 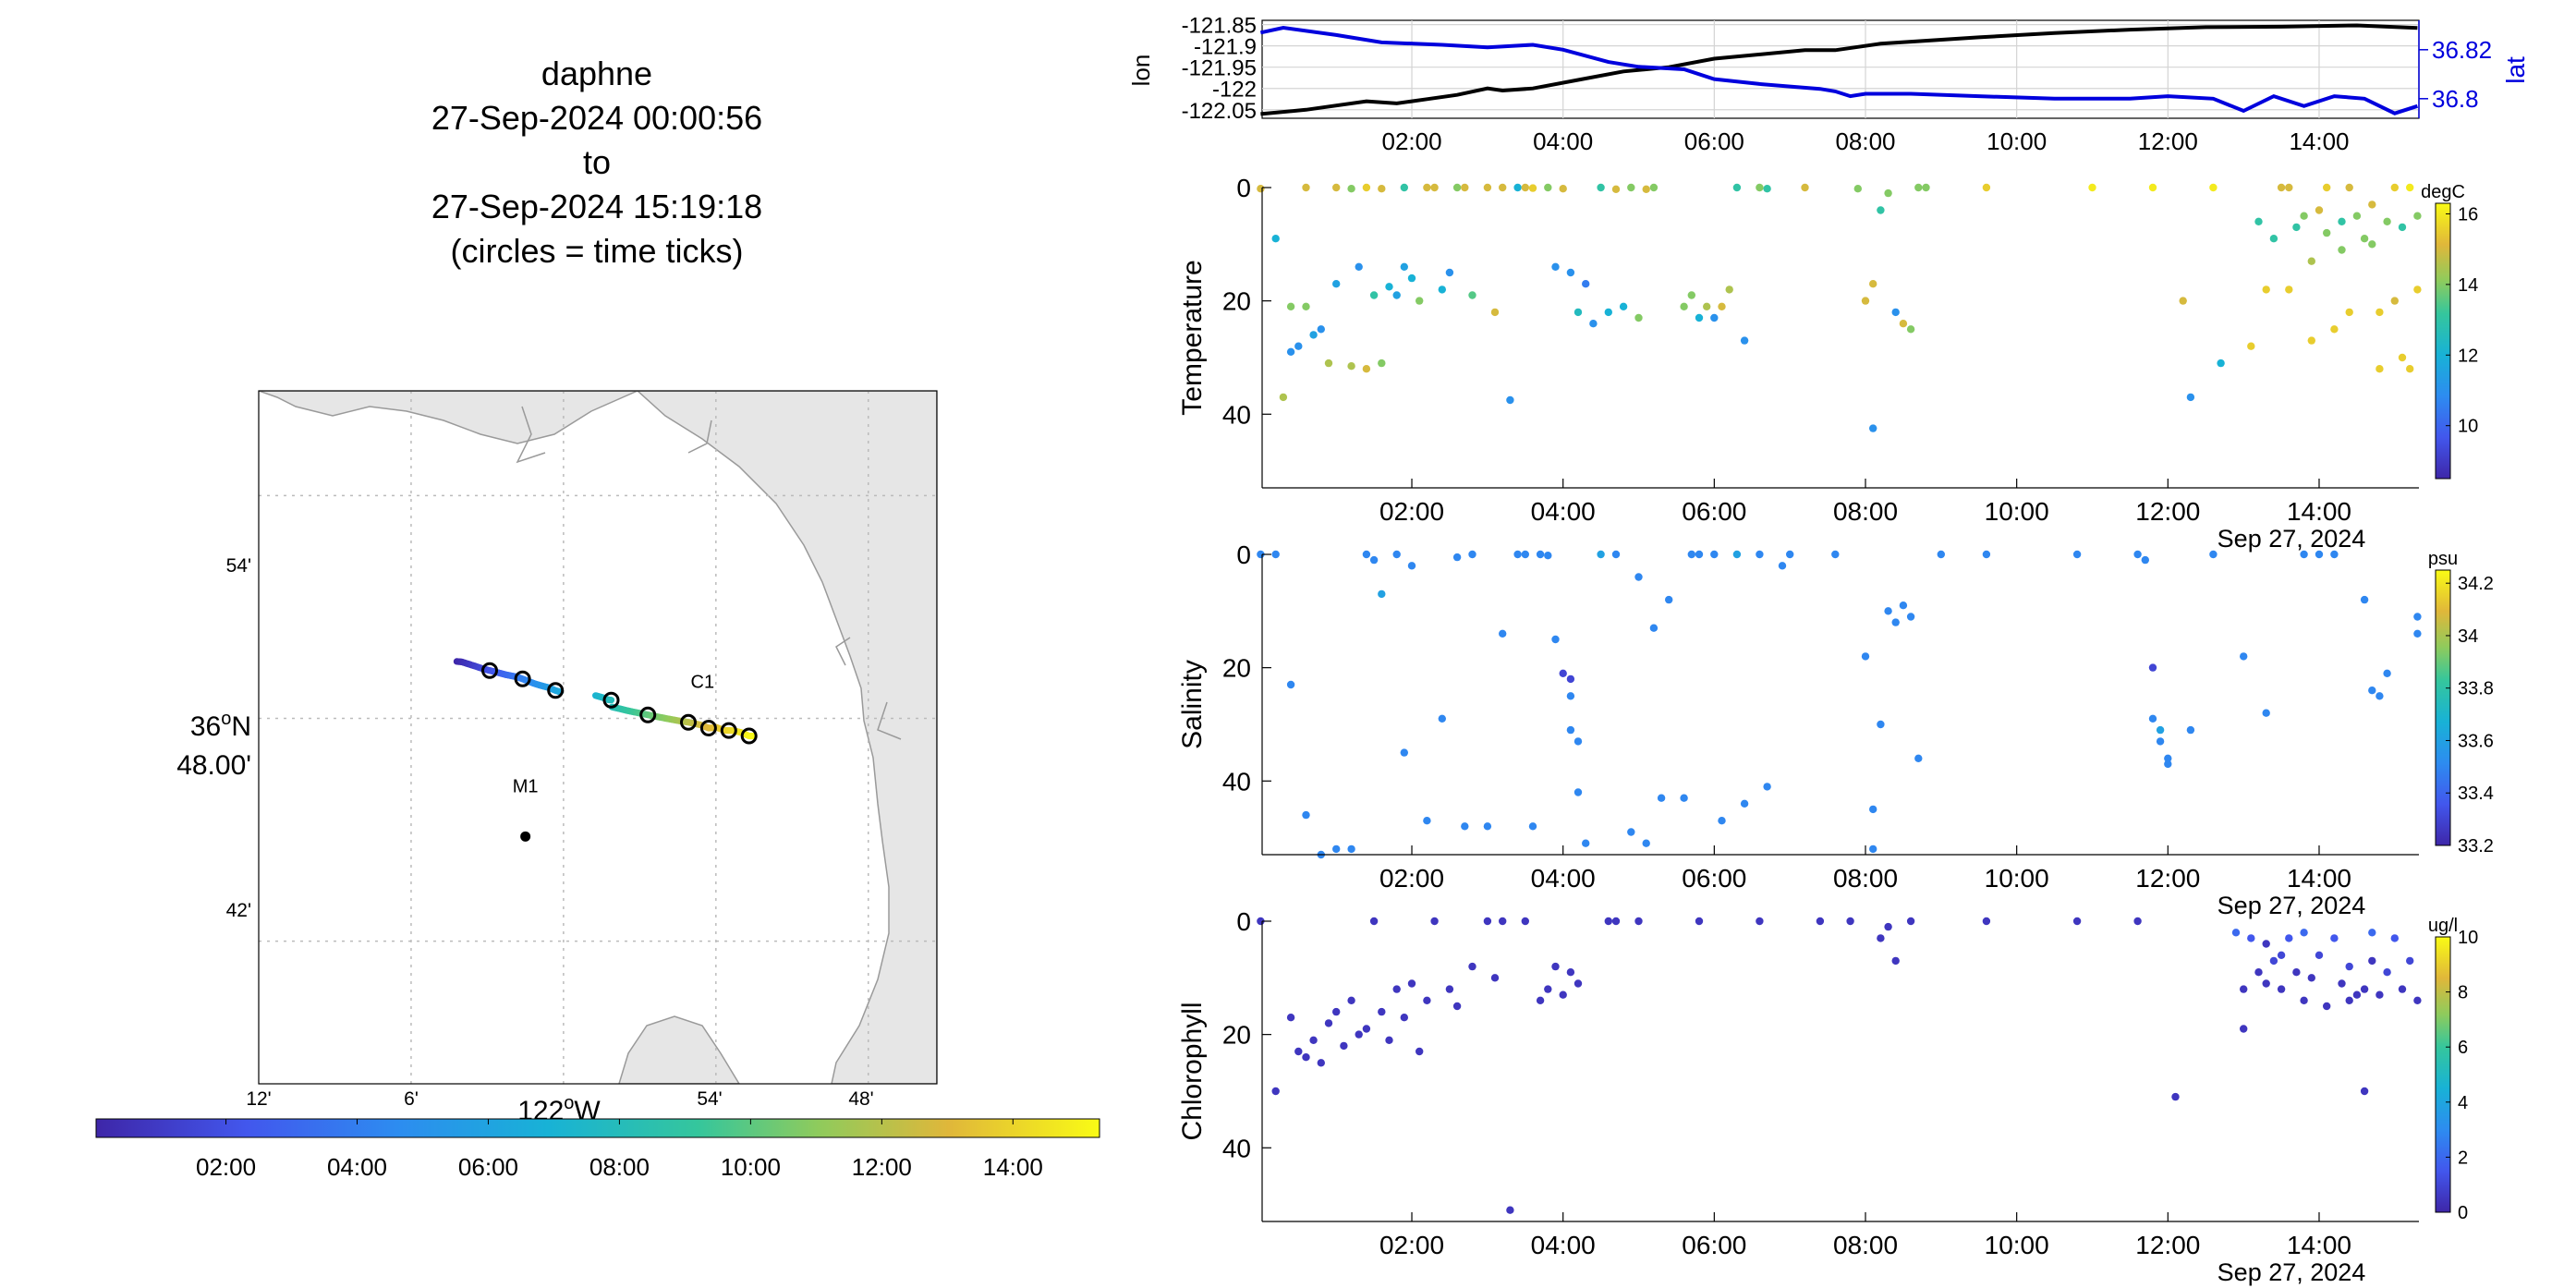 I want to click on map-lat-label-deg: 36, so click(x=205, y=726).